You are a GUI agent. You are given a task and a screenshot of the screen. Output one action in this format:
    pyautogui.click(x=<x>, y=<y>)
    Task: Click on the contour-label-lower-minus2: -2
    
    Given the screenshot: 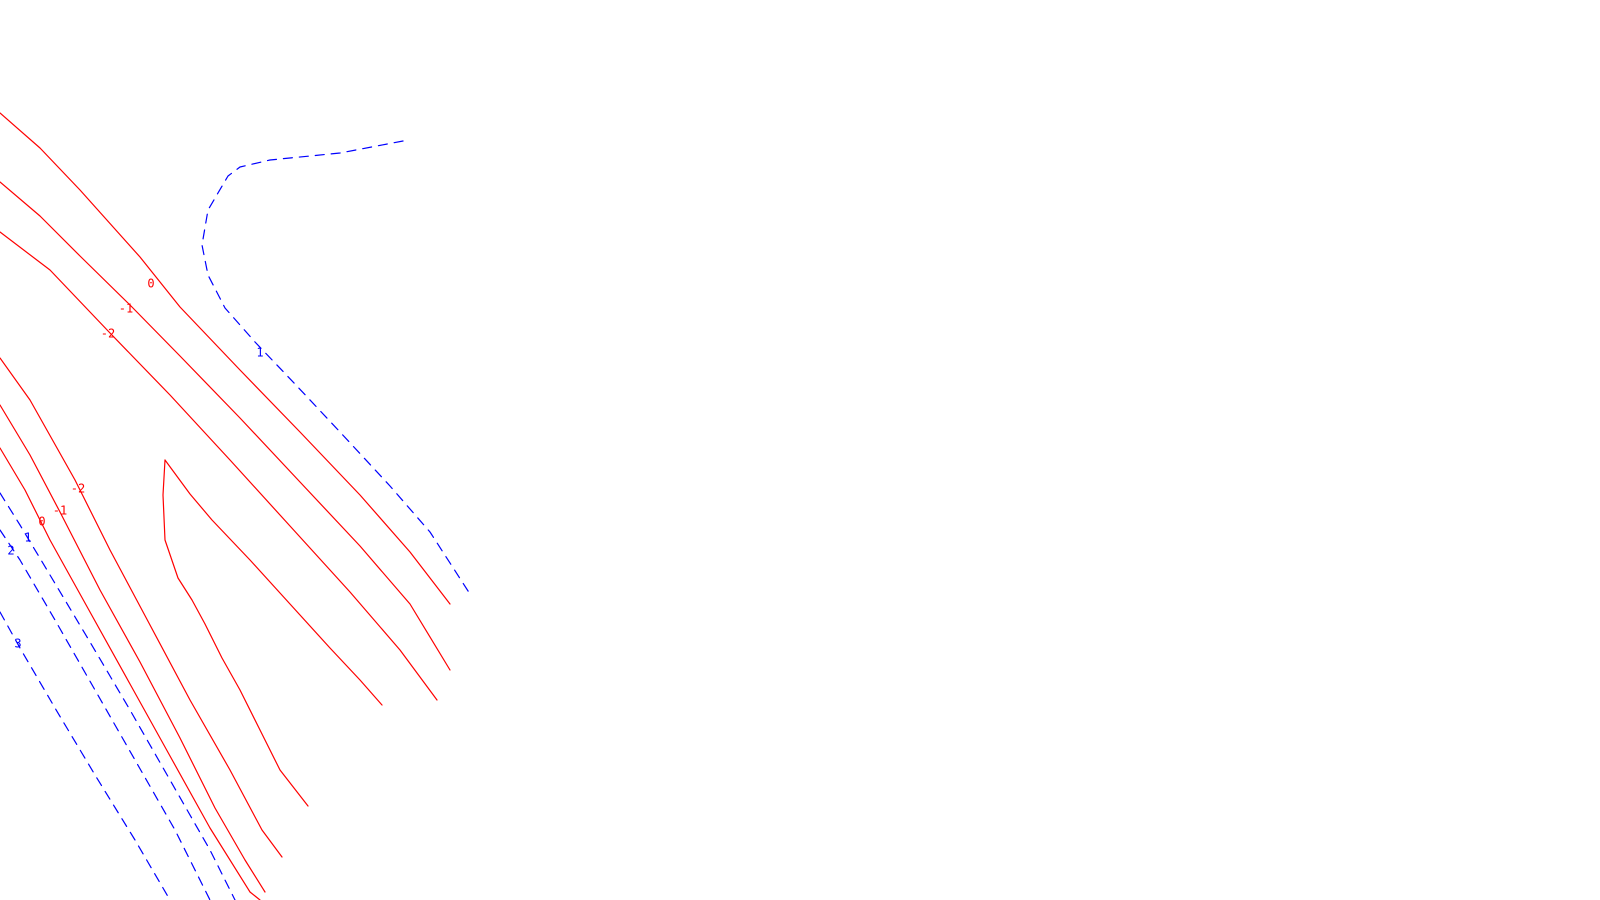 What is the action you would take?
    pyautogui.click(x=78, y=489)
    